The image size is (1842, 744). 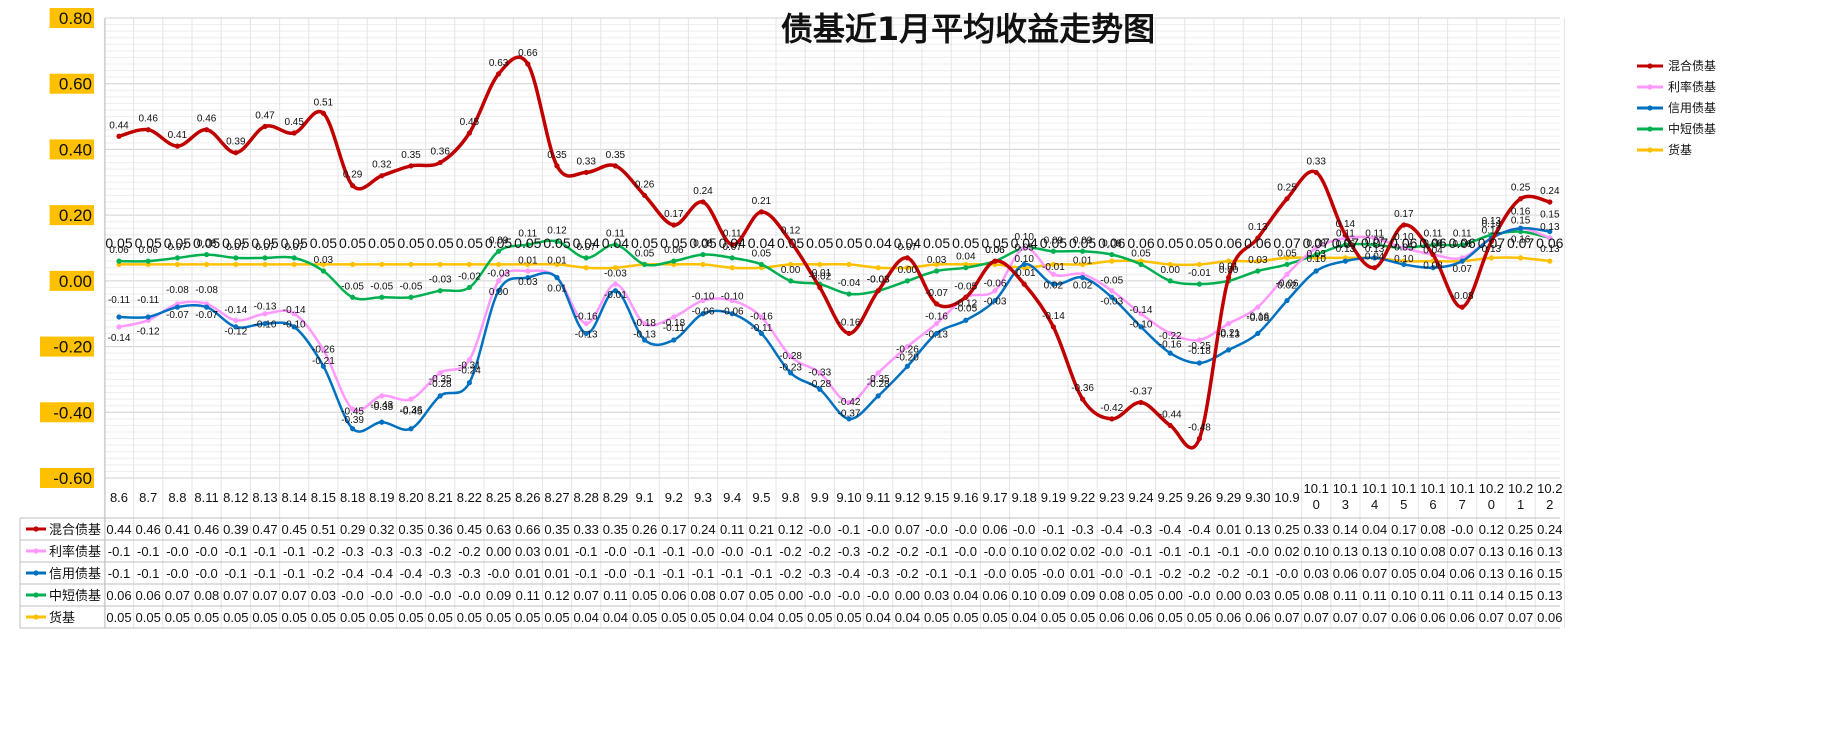 What do you see at coordinates (1692, 86) in the screenshot?
I see `legend-label: 利率债基` at bounding box center [1692, 86].